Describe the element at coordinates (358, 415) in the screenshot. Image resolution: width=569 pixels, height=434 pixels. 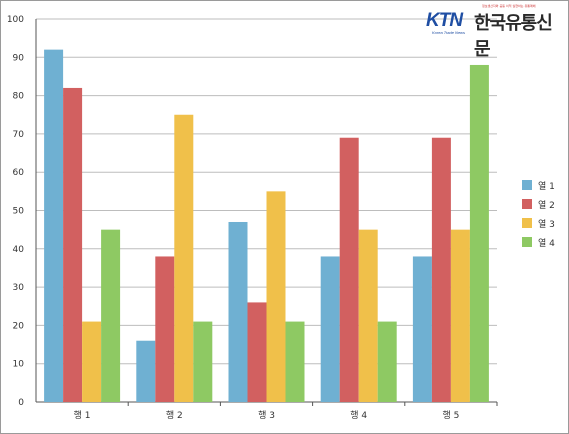
I see `x-tick-label: 행 4` at that location.